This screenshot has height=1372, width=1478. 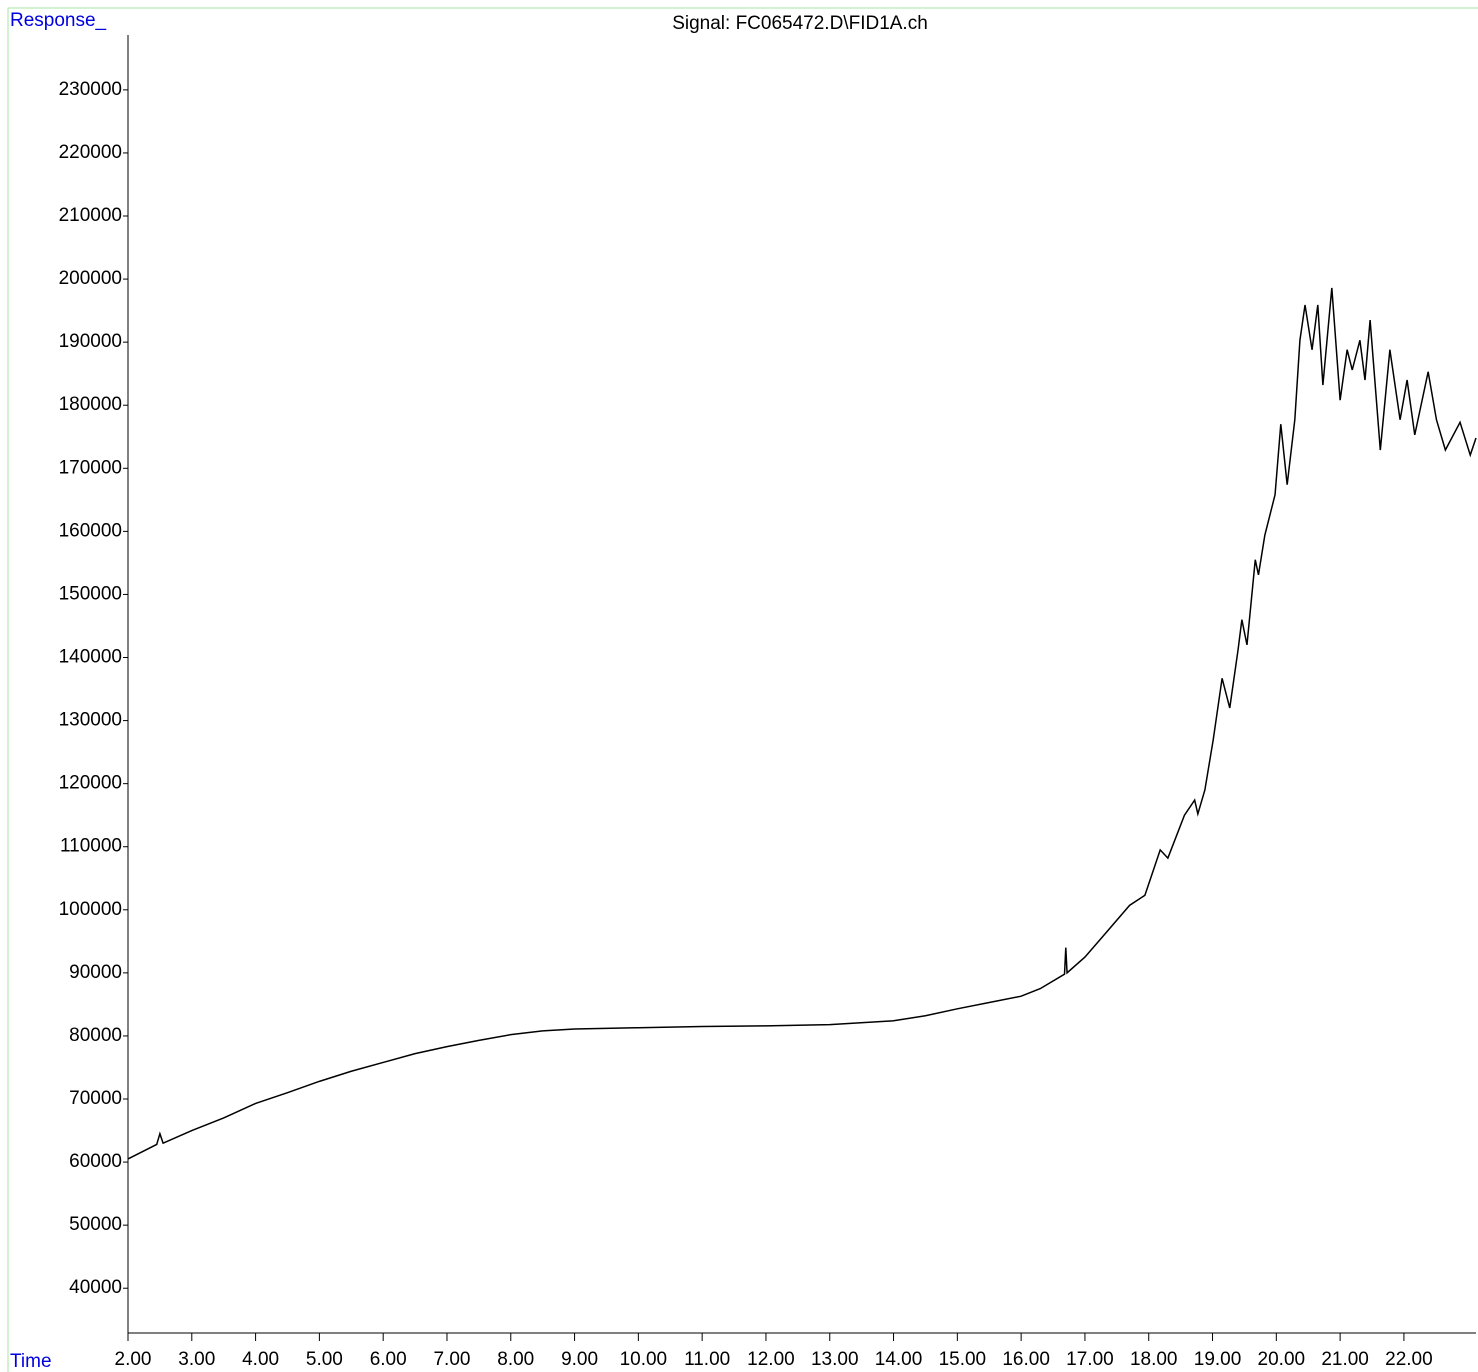 I want to click on x-tick-label: 21.00, so click(x=1345, y=1359).